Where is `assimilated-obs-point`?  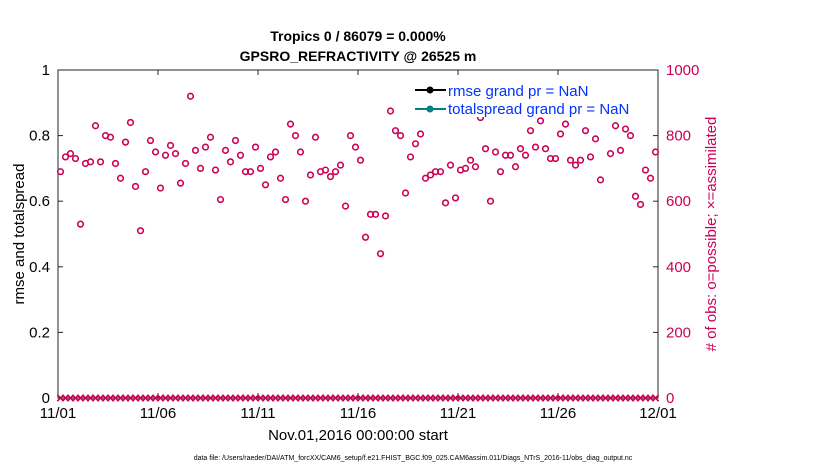
assimilated-obs-point is located at coordinates (655, 398).